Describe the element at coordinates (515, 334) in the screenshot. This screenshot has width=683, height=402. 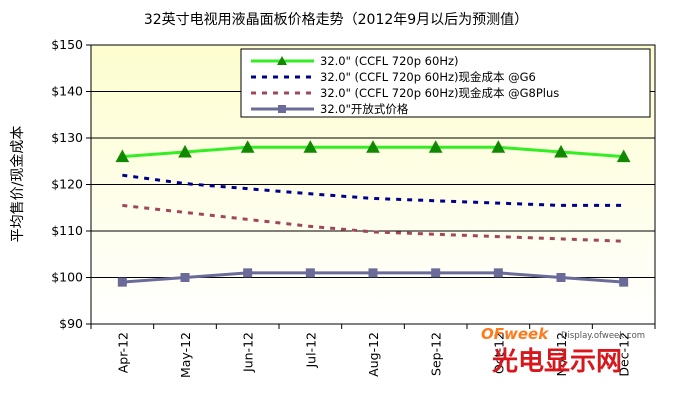
I see `watermark-brand: OFweek` at that location.